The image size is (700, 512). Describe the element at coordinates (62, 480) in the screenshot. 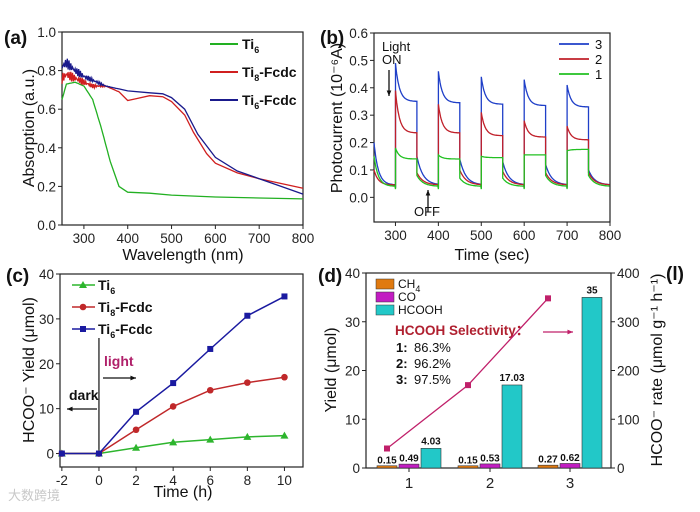

I see `c-xtick-label: -2` at that location.